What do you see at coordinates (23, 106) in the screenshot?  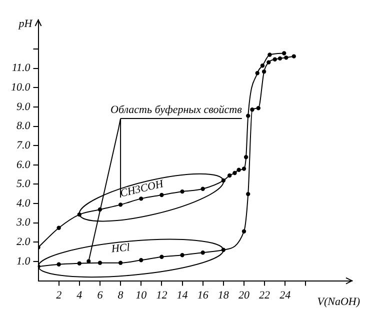 I see `y-tick-label: 9.0` at bounding box center [23, 106].